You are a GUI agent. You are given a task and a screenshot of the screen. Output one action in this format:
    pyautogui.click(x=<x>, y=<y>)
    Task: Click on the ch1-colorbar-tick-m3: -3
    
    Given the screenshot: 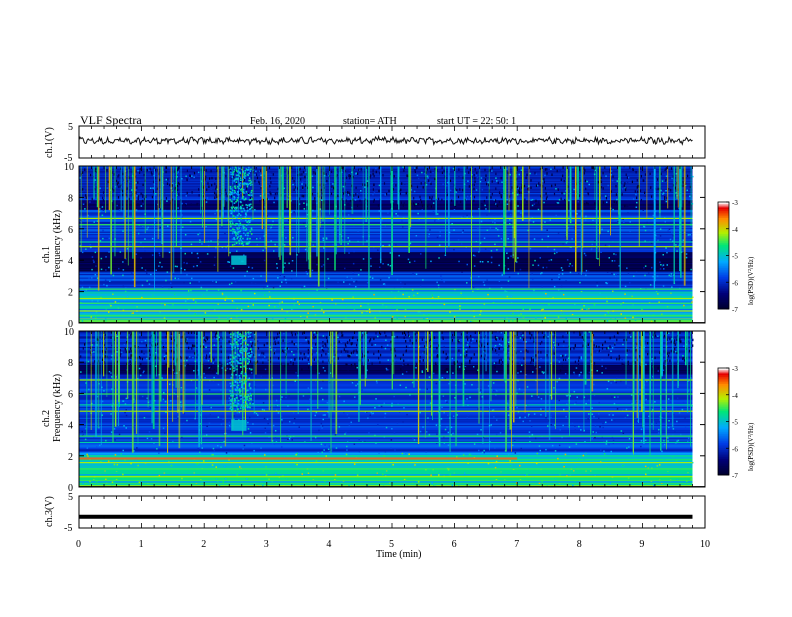 What is the action you would take?
    pyautogui.click(x=735, y=203)
    